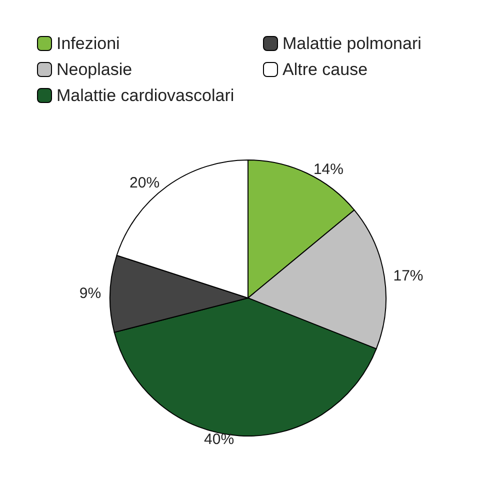 This screenshot has width=496, height=496. Describe the element at coordinates (328, 169) in the screenshot. I see `data-label: 14%` at that location.